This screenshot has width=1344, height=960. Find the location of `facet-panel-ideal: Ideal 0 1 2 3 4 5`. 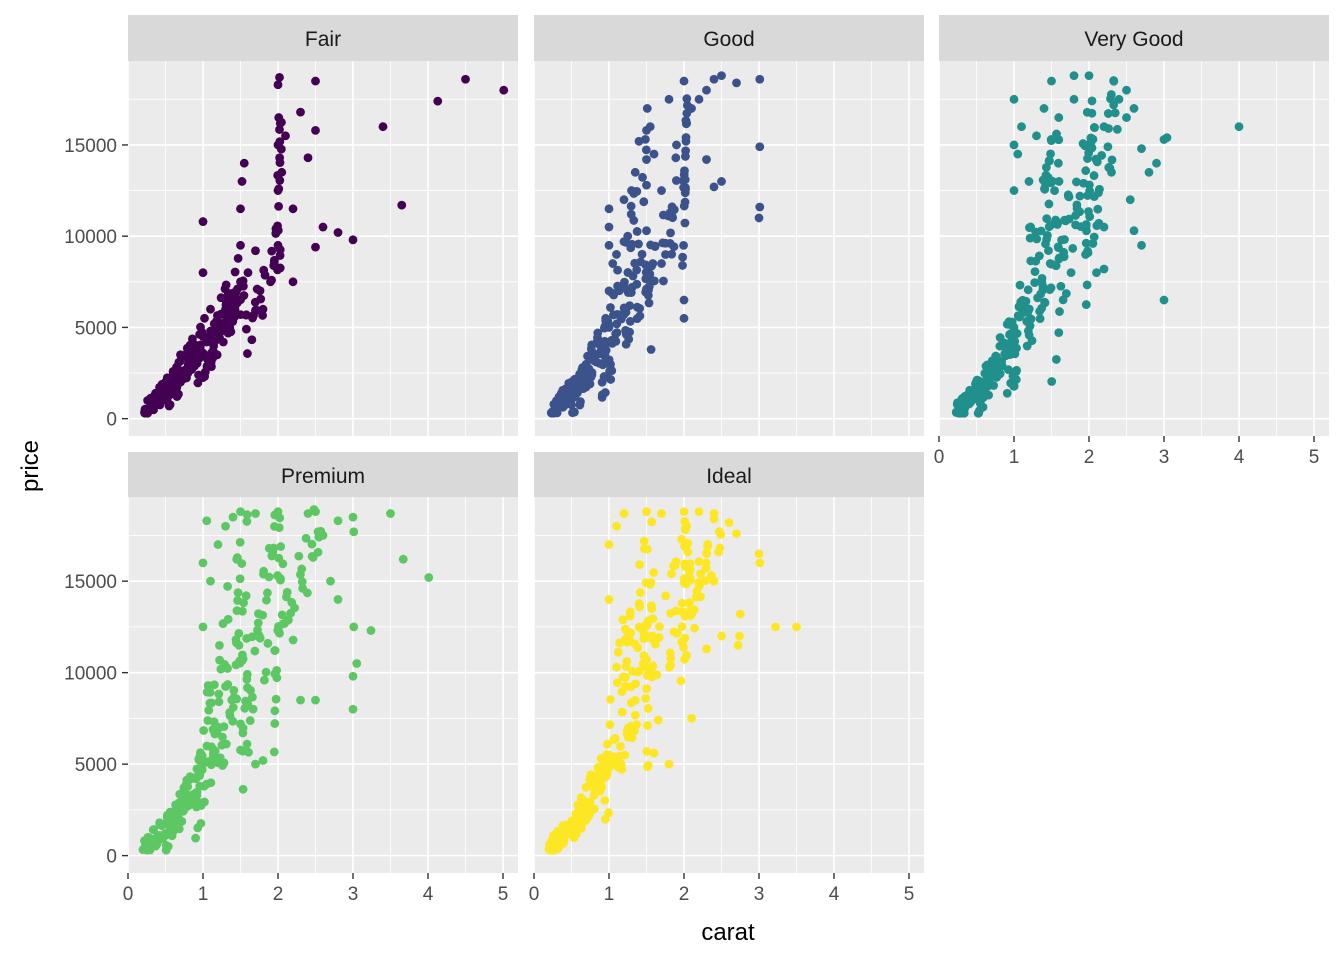

facet-panel-ideal: Ideal 0 1 2 3 4 5 is located at coordinates (726, 678).